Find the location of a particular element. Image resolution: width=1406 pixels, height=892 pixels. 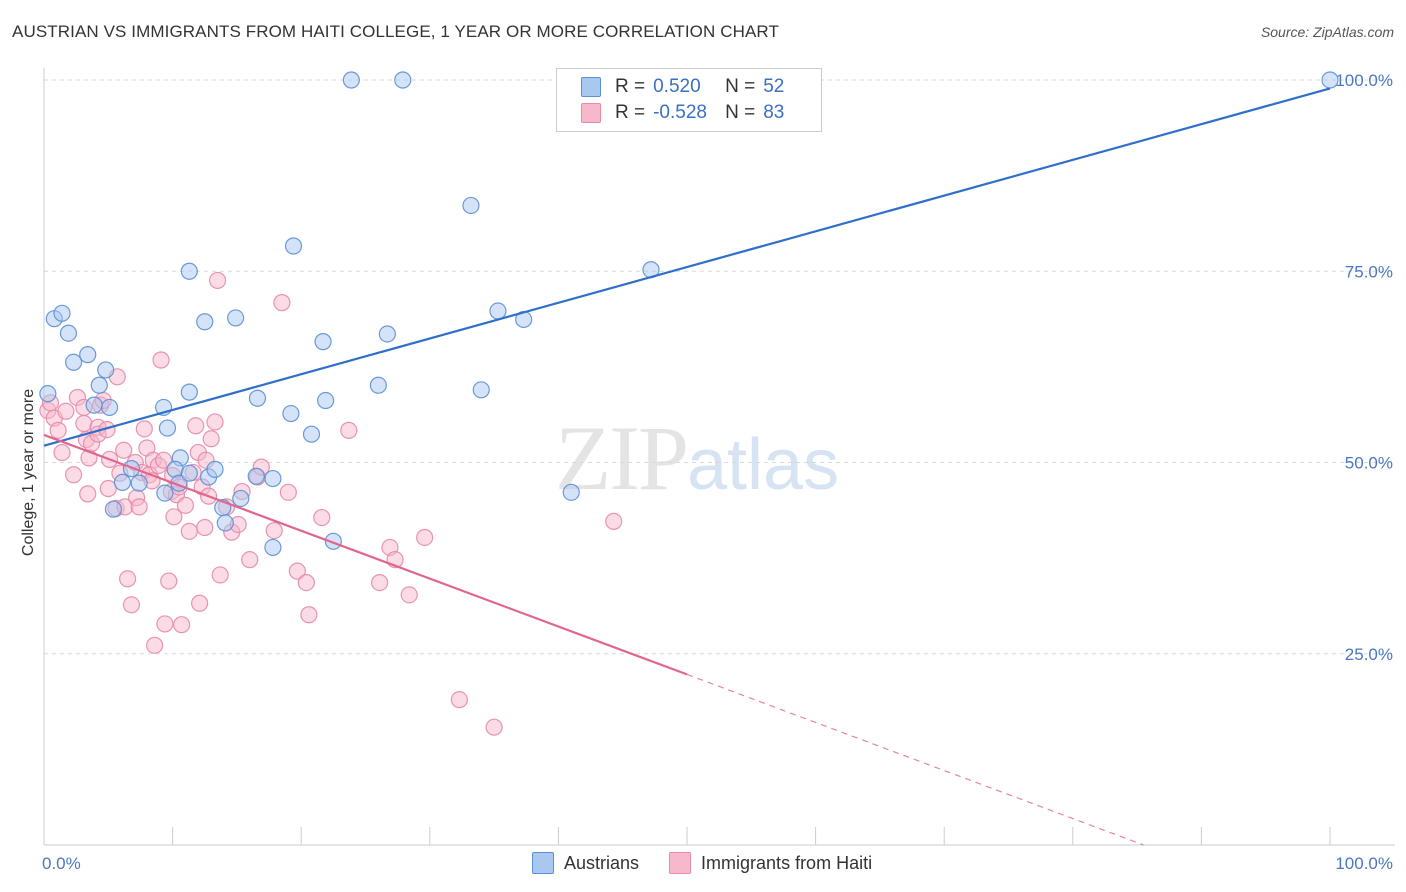

legend-row-haiti: R = -0.528 N = 83 is located at coordinates (682, 113).